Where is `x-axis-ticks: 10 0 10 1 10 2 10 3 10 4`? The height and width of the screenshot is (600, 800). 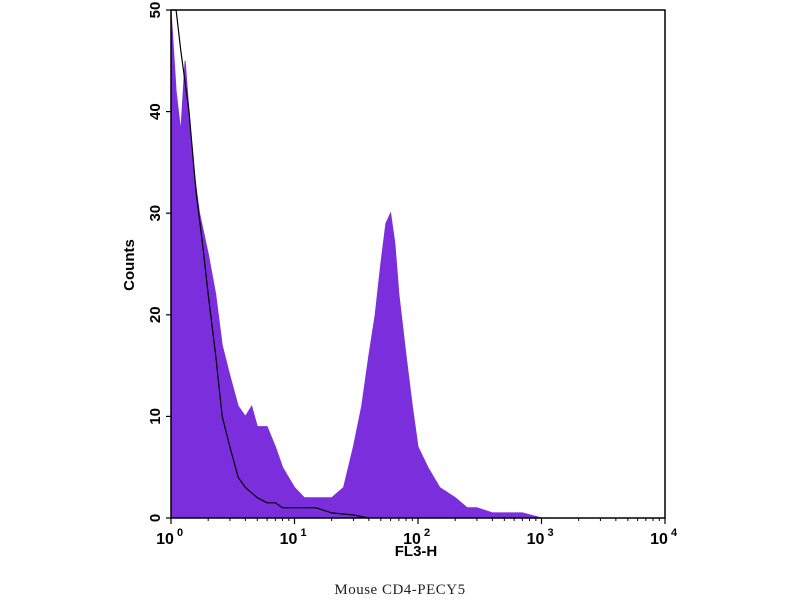
x-axis-ticks: 10 0 10 1 10 2 10 3 10 4 is located at coordinates (417, 533).